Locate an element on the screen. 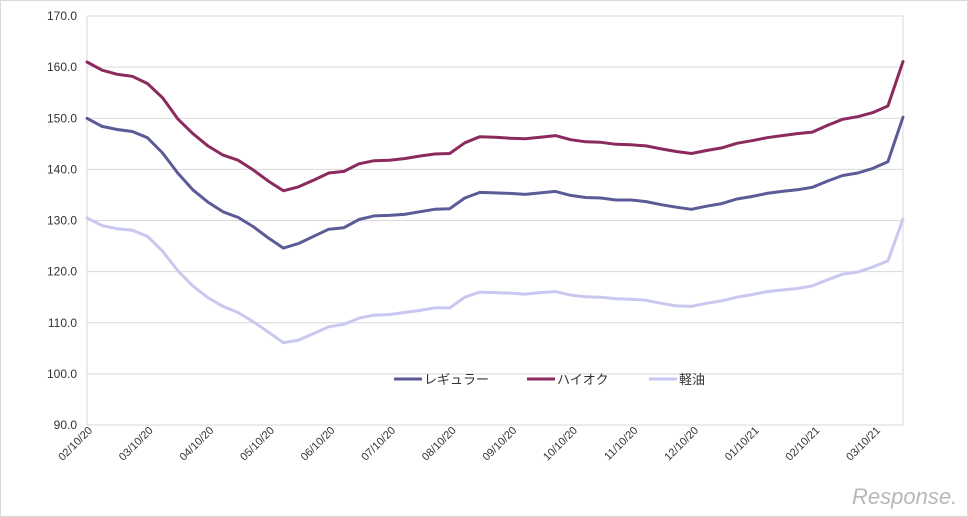 Image resolution: width=968 pixels, height=517 pixels. x-tick-label: 03/10/21 is located at coordinates (863, 444).